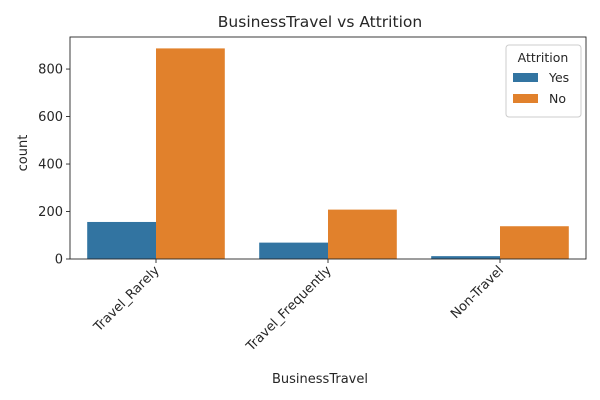 The width and height of the screenshot is (600, 400). Describe the element at coordinates (543, 81) in the screenshot. I see `legend: Attrition Yes No` at that location.